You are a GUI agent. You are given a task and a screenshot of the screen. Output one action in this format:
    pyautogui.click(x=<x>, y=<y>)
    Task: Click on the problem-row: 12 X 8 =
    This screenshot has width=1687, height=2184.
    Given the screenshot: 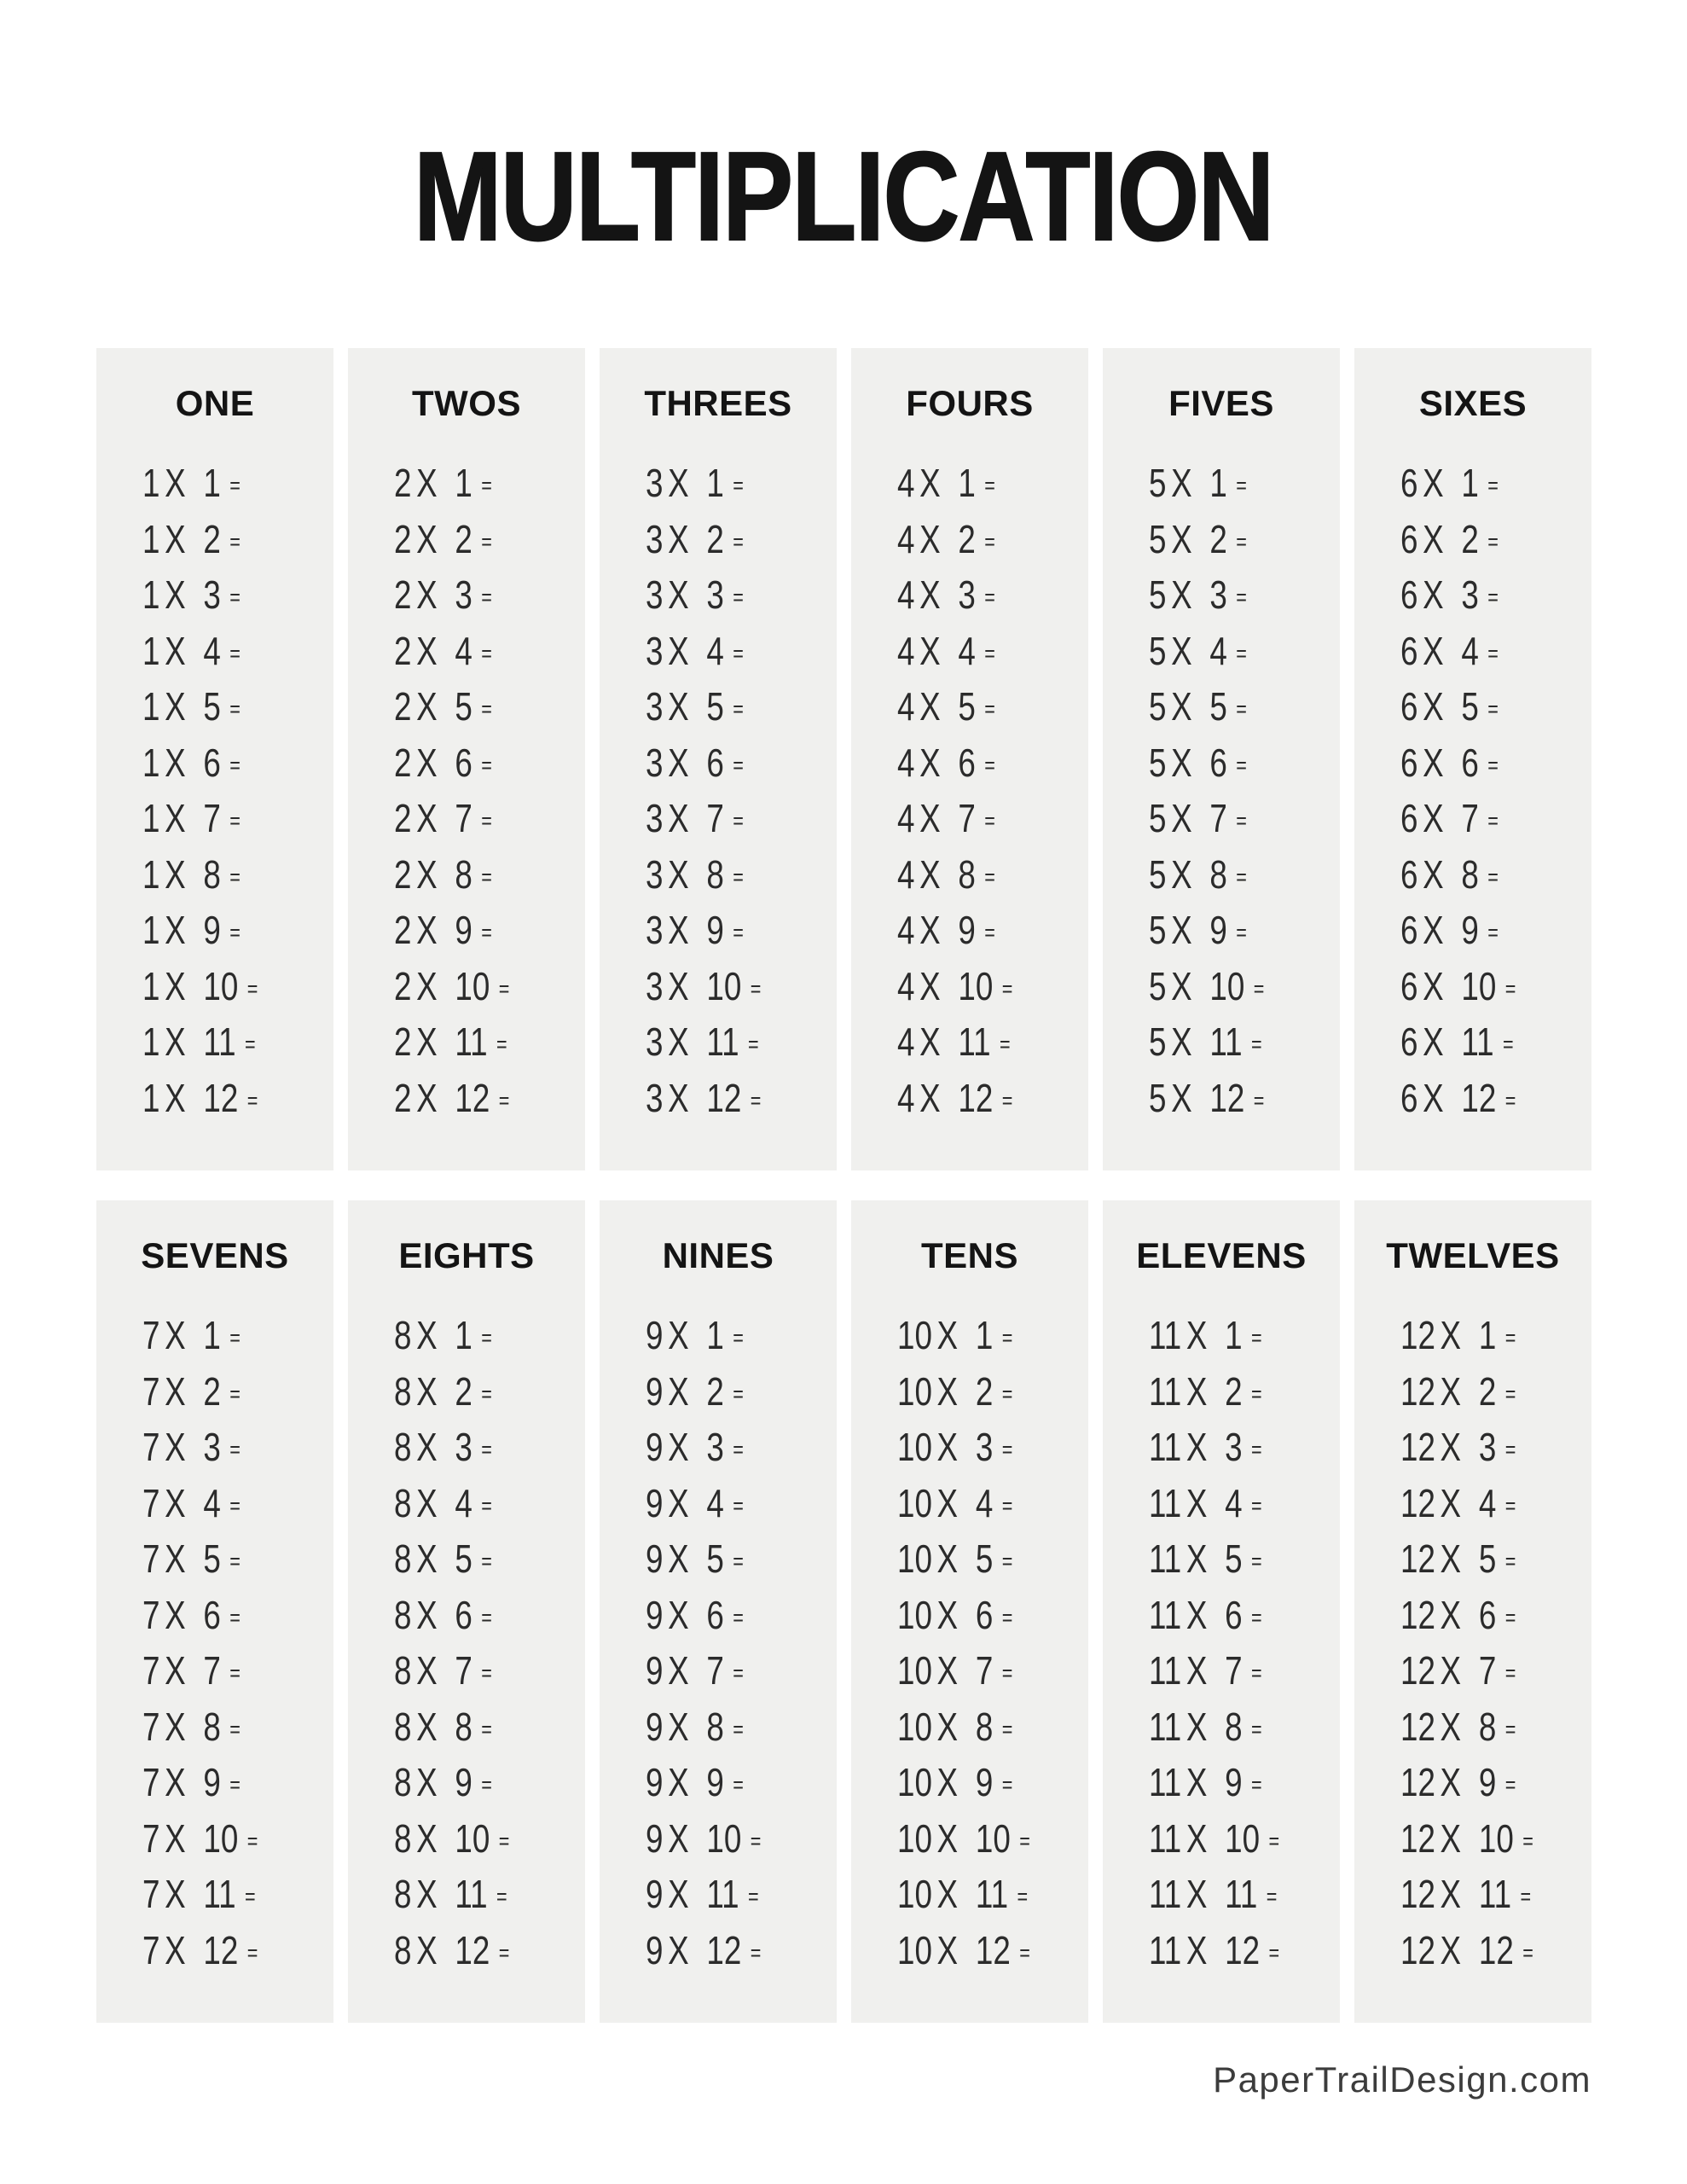 What is the action you would take?
    pyautogui.click(x=1476, y=1728)
    